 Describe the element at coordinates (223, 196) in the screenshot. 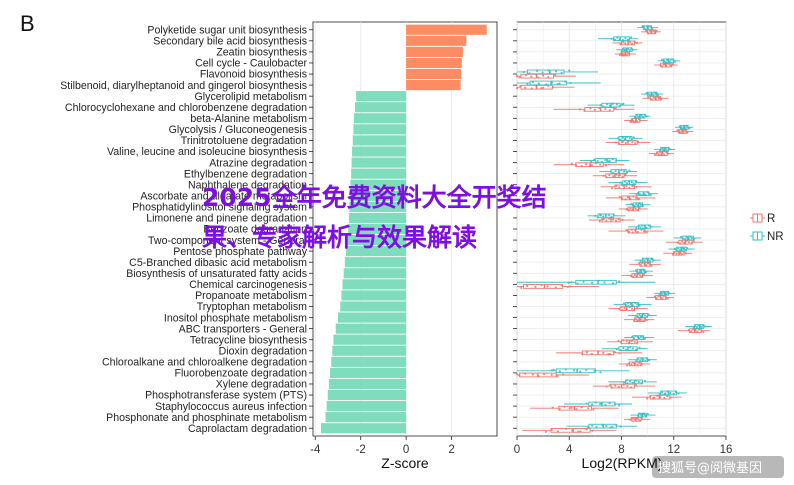

I see `pathway-label: Ascorbate and aldarate metabolism` at that location.